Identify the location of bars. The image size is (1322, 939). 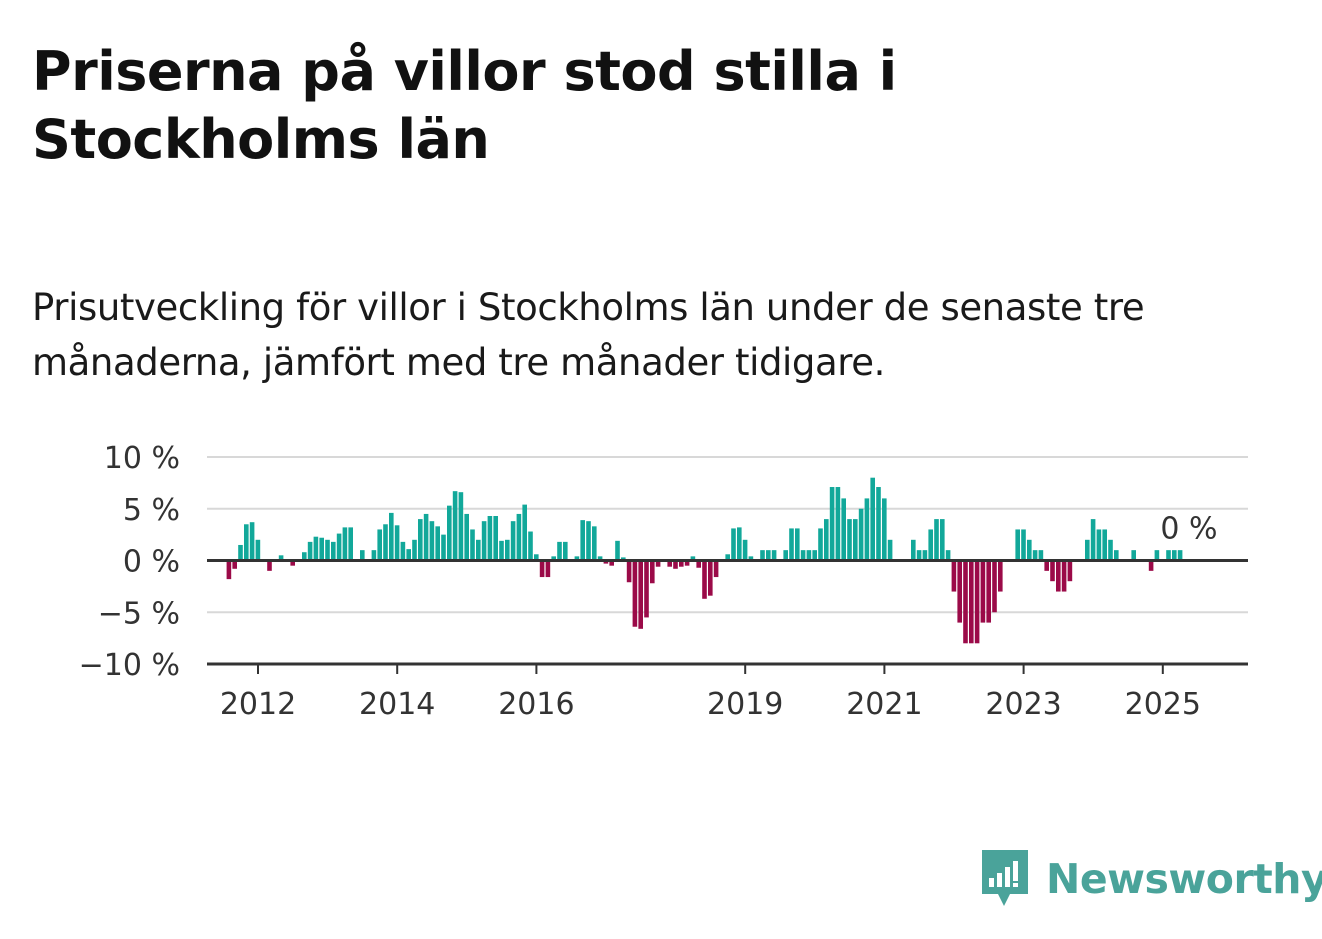
(704, 560).